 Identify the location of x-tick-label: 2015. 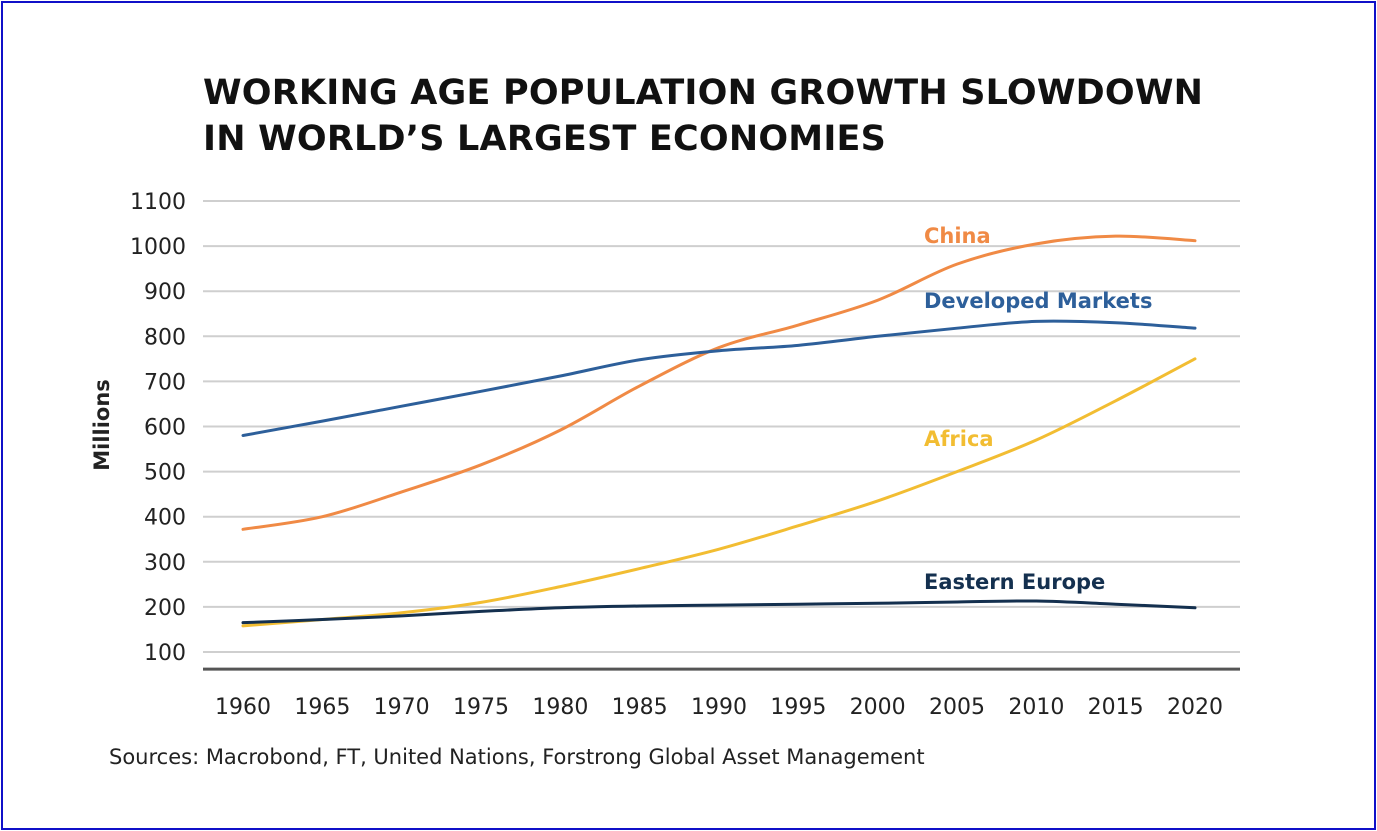
(1116, 707).